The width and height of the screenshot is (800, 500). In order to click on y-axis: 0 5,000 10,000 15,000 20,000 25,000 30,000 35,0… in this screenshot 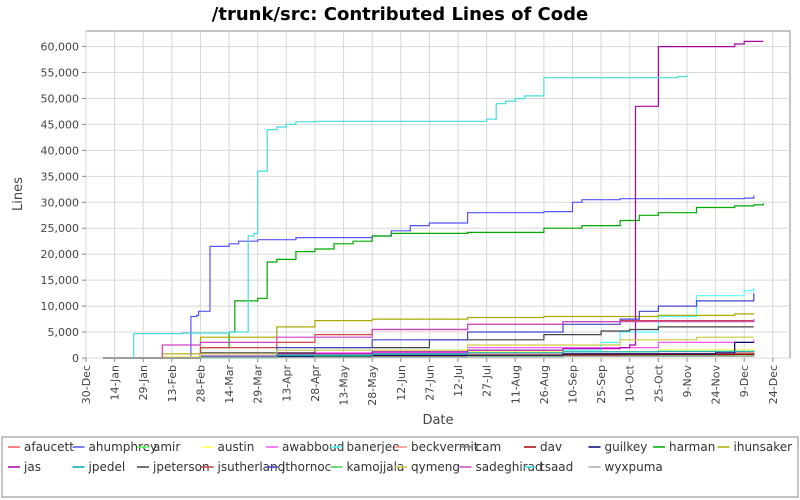, I will do `click(63, 203)`.